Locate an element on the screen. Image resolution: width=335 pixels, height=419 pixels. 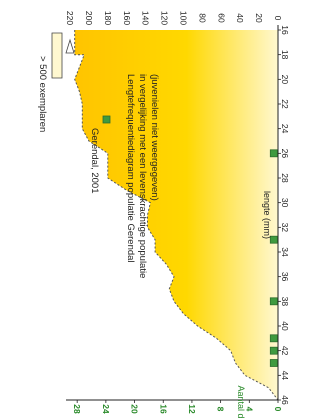
x-tick-label: 44 is located at coordinates (285, 376).